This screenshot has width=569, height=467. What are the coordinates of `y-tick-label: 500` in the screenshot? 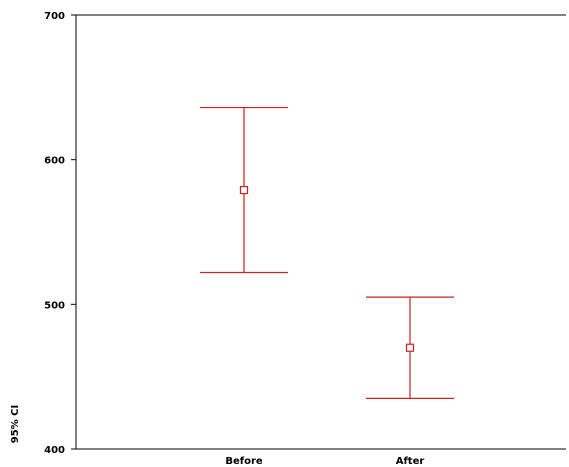 It's located at (54, 305).